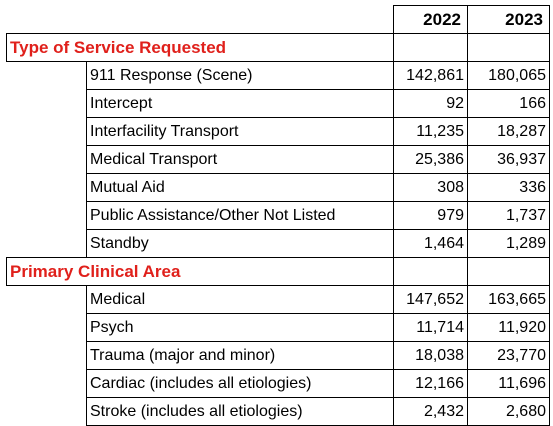 The height and width of the screenshot is (426, 553). I want to click on value-2023: 11,696, so click(508, 383).